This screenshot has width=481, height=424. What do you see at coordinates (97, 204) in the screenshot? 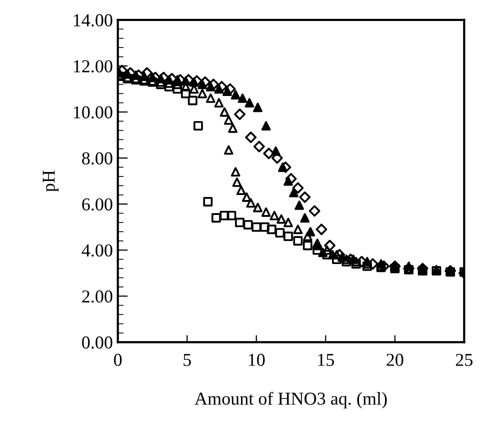
I see `y-tick-label: 6.00` at bounding box center [97, 204].